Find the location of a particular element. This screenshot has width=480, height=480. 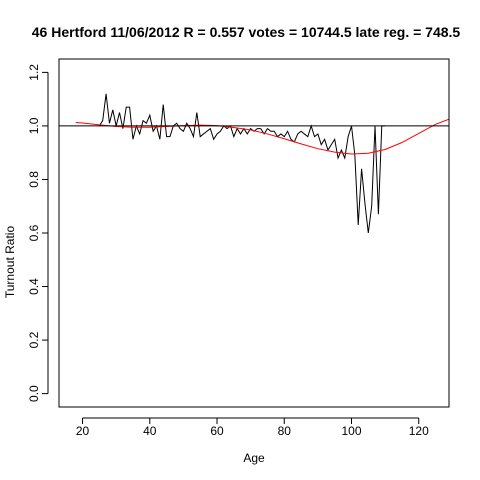

y-axis: 0.0 0.2 0.4 0.6 0.8 1.0 1.2 is located at coordinates (38, 233).